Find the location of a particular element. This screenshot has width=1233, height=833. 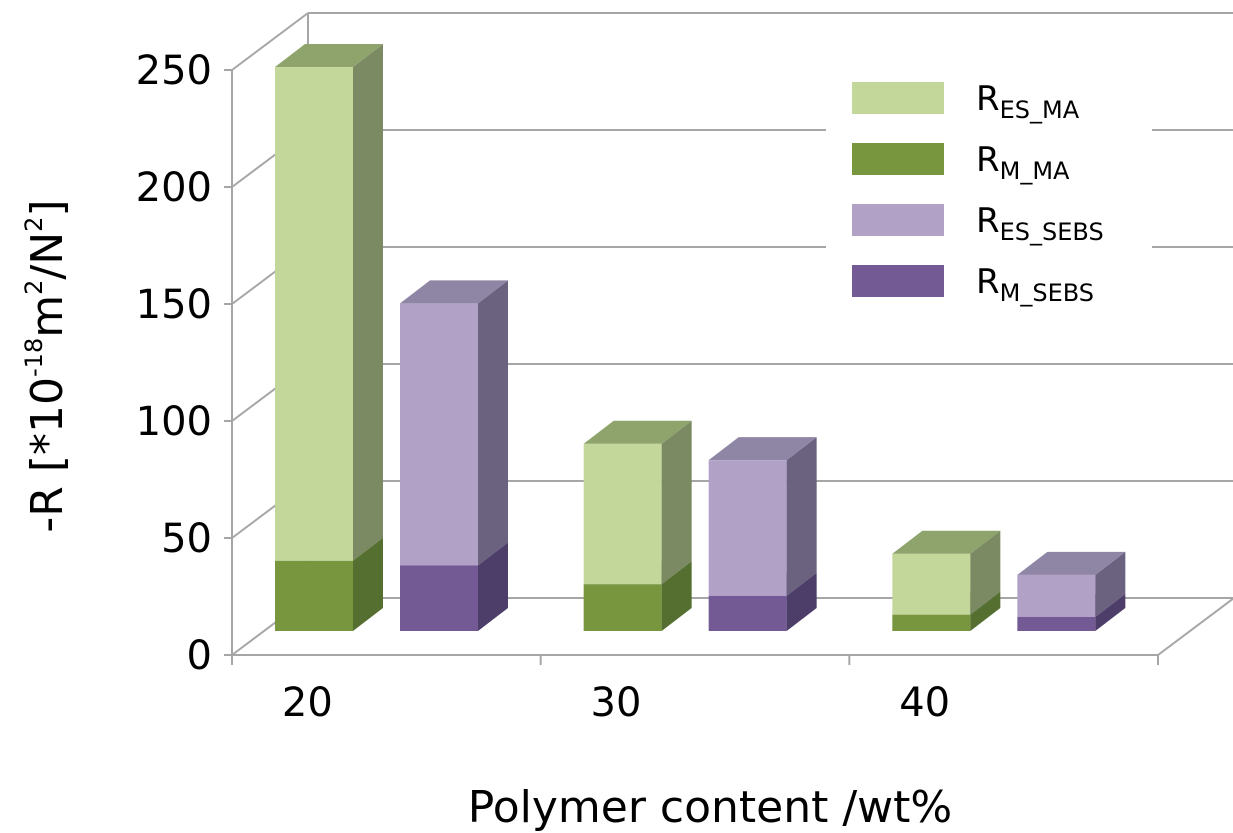

y-tick-label: 200 is located at coordinates (174, 188).